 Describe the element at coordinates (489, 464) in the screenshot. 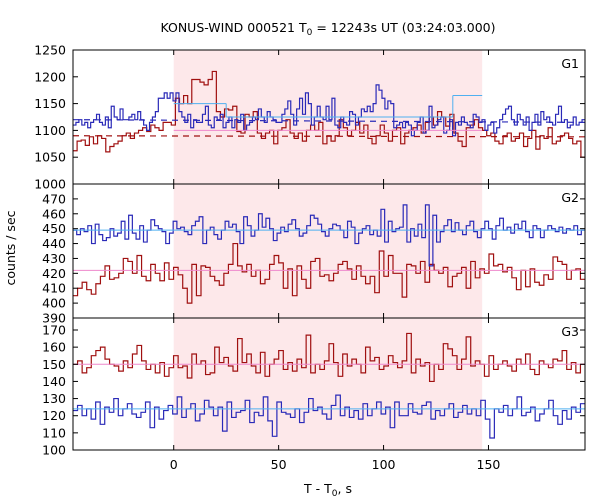

I see `x-tick-label: 150` at that location.